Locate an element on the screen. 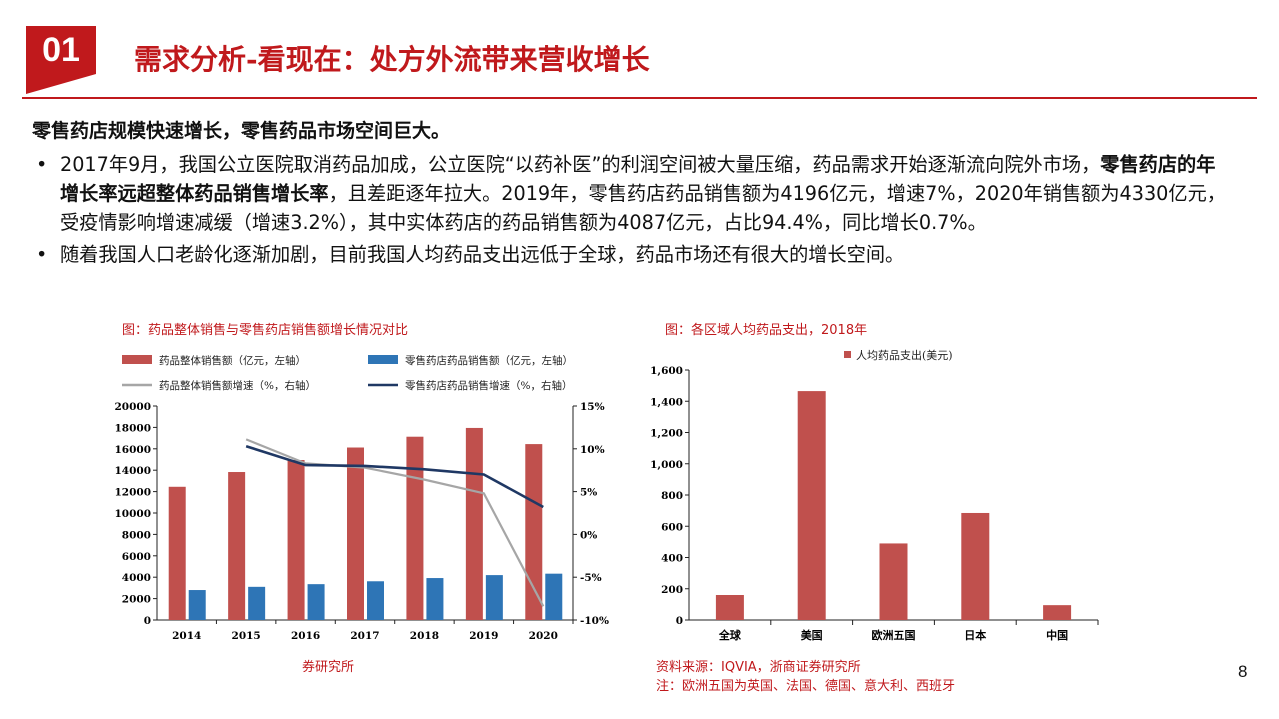 The image size is (1279, 719). x-tick-label: 2014 is located at coordinates (186, 636).